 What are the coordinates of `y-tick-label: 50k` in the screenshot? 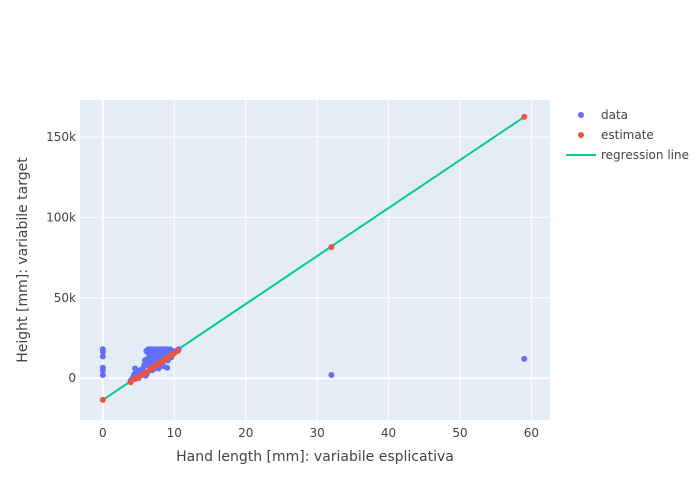 It's located at (65, 298).